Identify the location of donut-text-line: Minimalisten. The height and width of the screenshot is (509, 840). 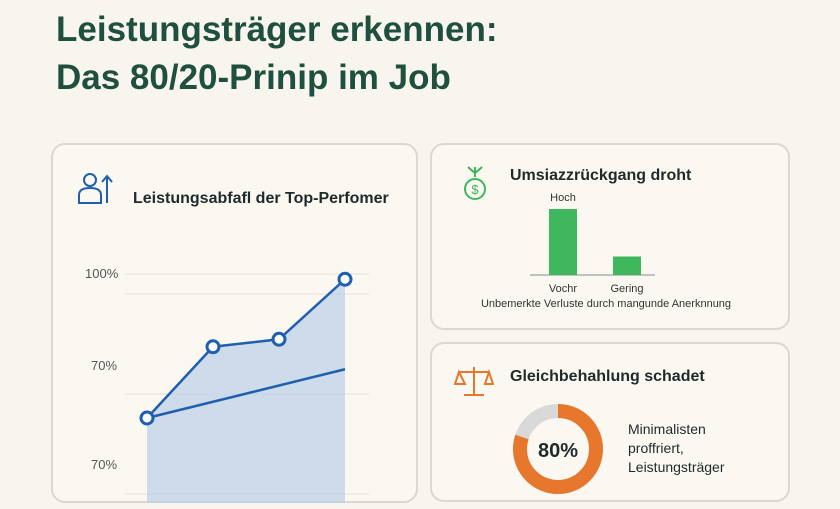
(667, 429).